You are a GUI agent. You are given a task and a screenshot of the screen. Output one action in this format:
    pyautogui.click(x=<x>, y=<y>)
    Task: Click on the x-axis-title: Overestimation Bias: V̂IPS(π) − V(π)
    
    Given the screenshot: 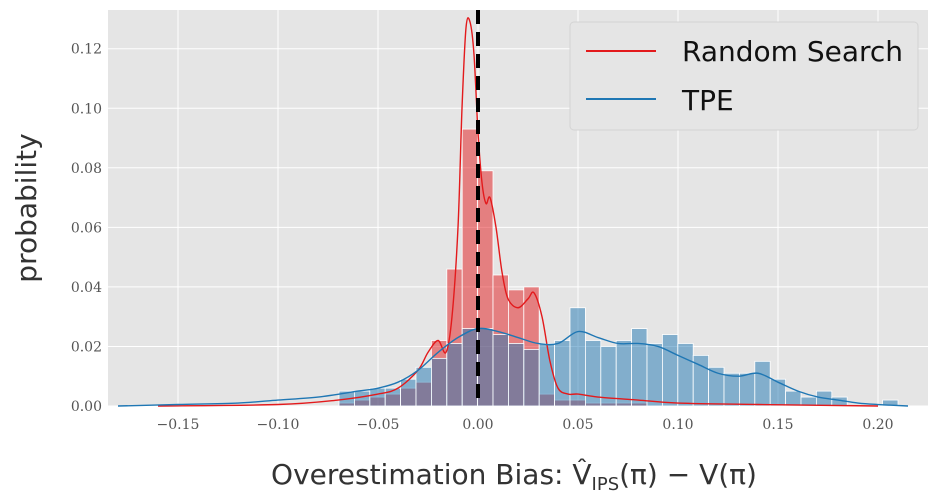 What is the action you would take?
    pyautogui.click(x=514, y=476)
    